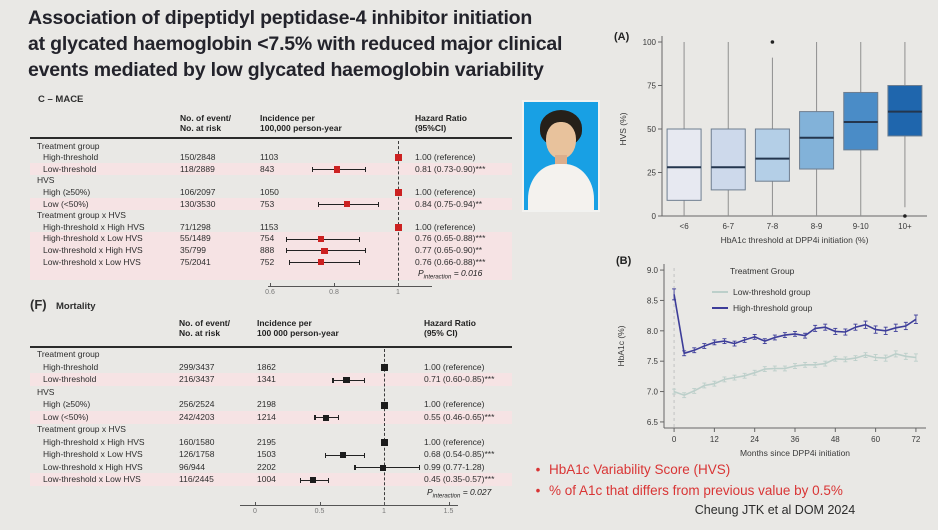  Describe the element at coordinates (561, 140) in the screenshot. I see `photo-face` at that location.